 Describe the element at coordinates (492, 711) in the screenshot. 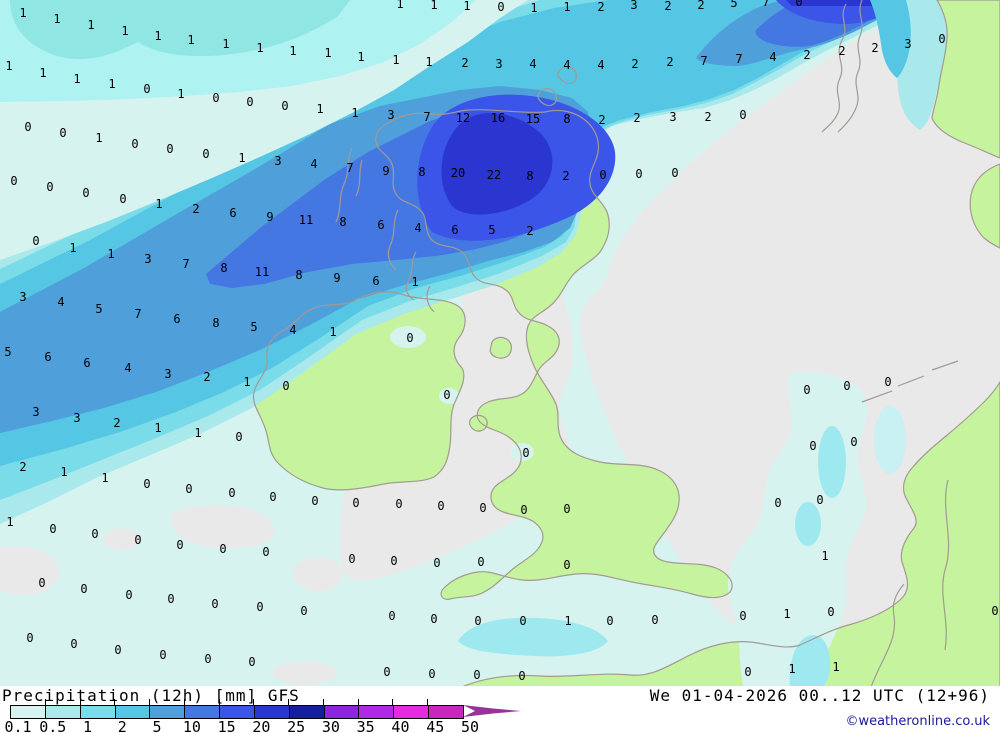

I see `legend-arrow-icon` at that location.